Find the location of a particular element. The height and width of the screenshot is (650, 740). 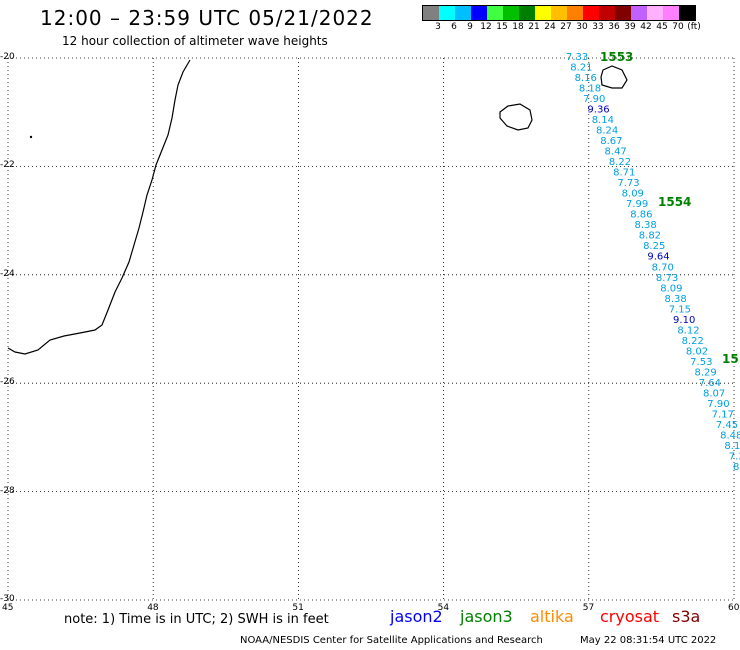

wave-height-label: 9.10 is located at coordinates (684, 320).